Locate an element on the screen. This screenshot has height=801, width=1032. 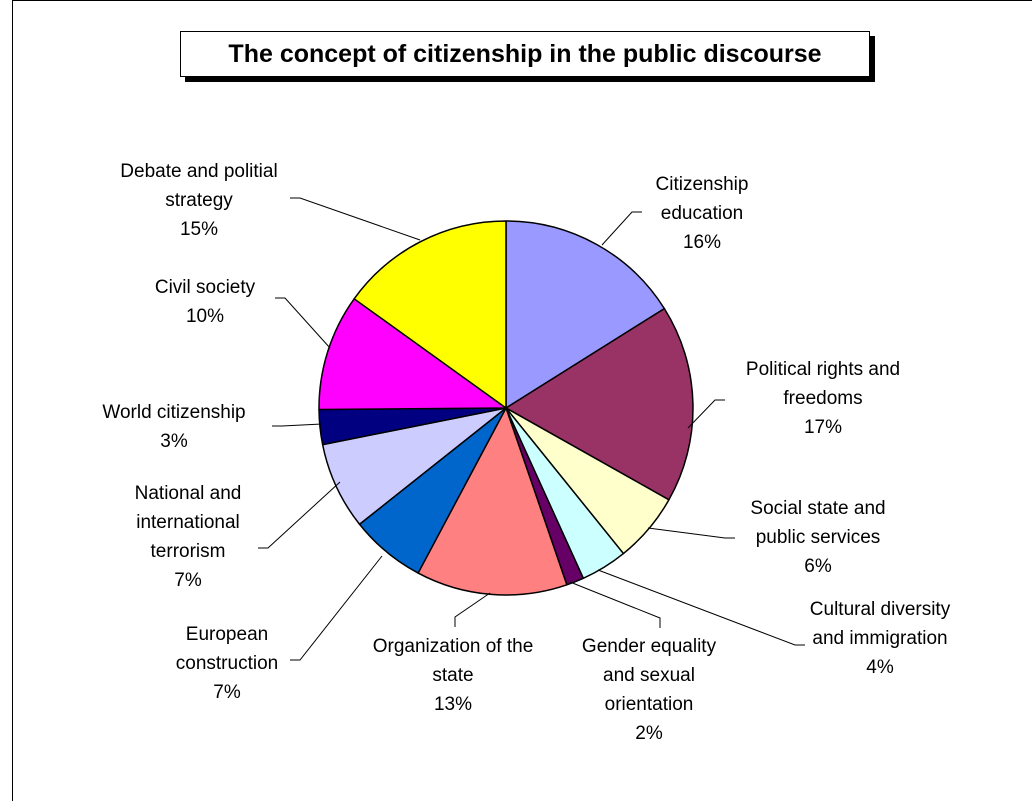
slice-percent: 10% is located at coordinates (205, 316).